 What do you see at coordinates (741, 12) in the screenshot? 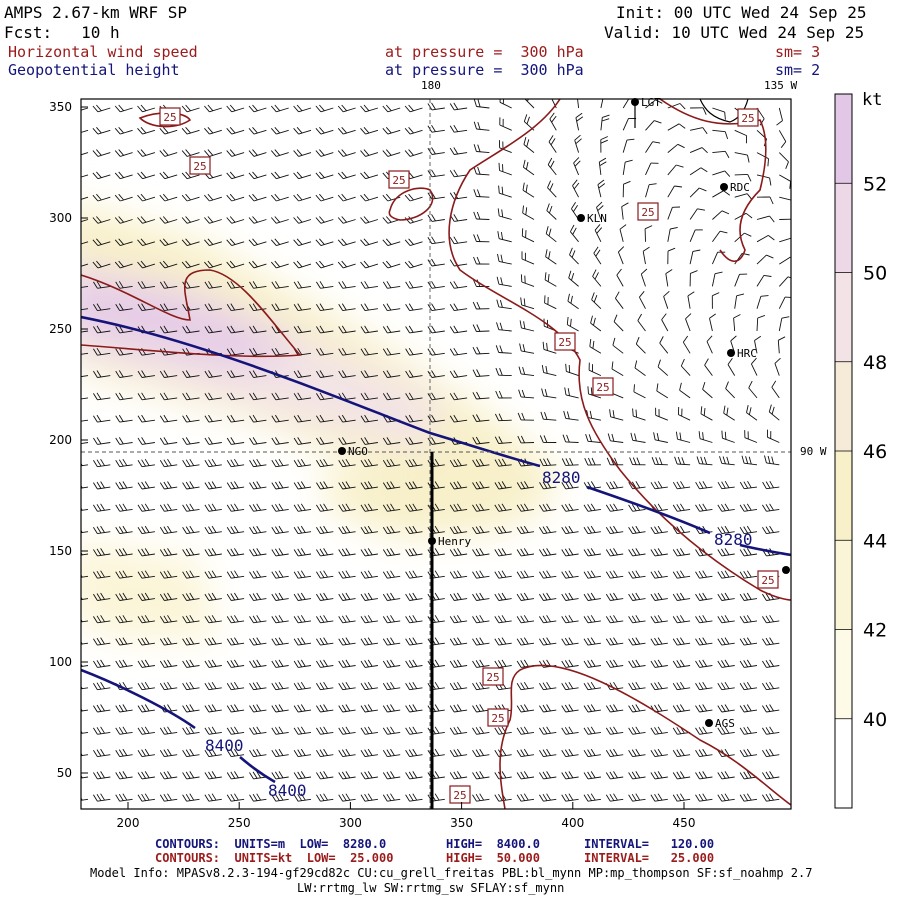
I see `init-time: Init: 00 UTC Wed 24 Sep 25` at bounding box center [741, 12].